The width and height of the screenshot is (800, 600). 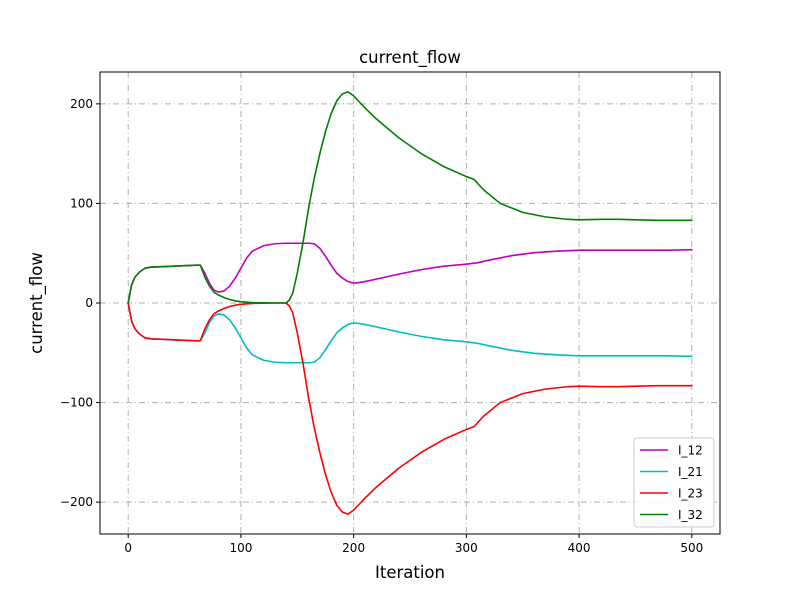 What do you see at coordinates (690, 472) in the screenshot?
I see `legend-label-i-21: I_21` at bounding box center [690, 472].